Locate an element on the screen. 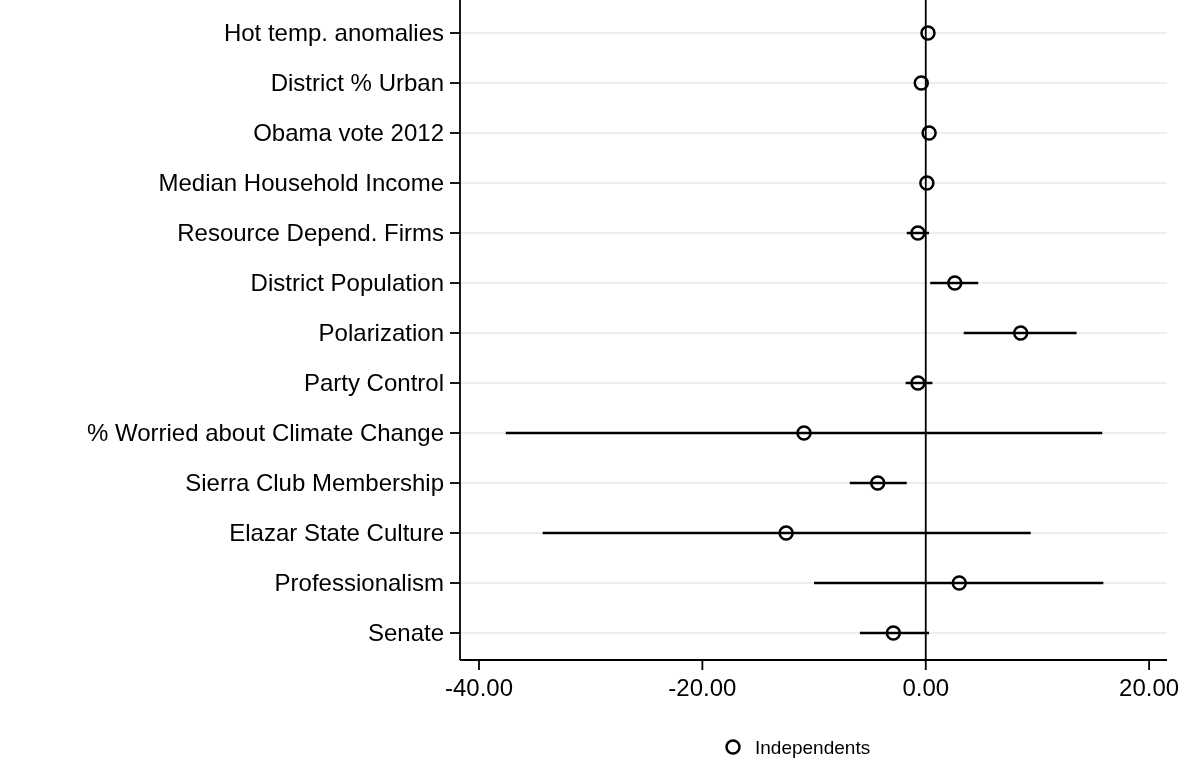 The image size is (1199, 765). y-tick-label: Senate is located at coordinates (405, 633).